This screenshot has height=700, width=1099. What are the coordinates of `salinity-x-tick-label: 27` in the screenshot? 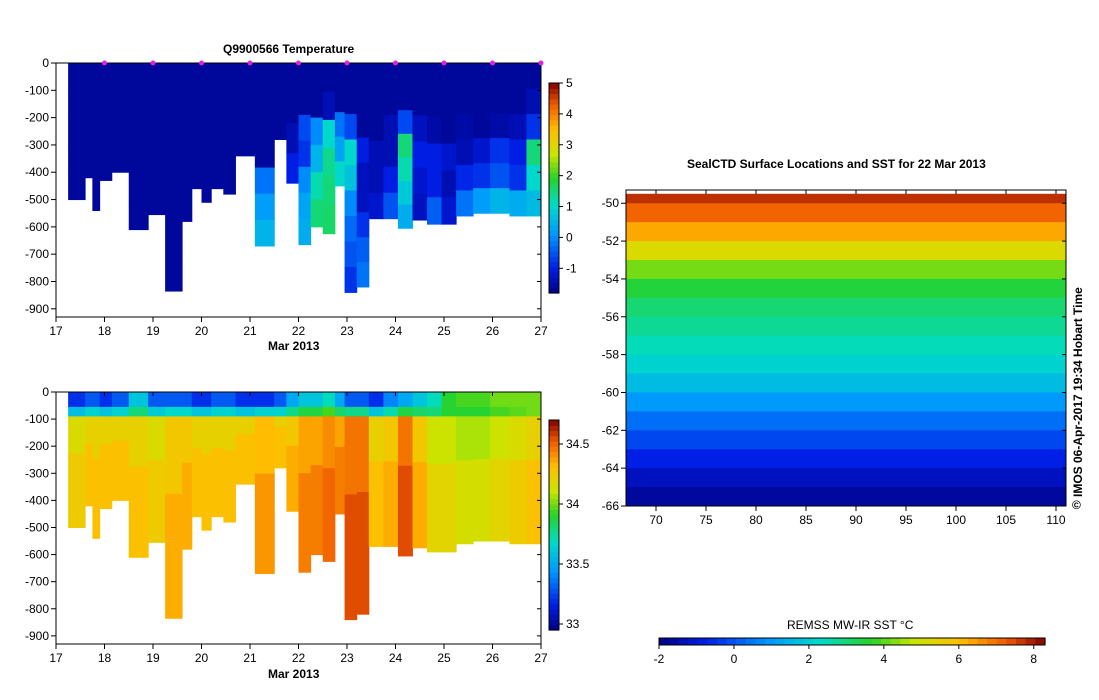 It's located at (541, 658).